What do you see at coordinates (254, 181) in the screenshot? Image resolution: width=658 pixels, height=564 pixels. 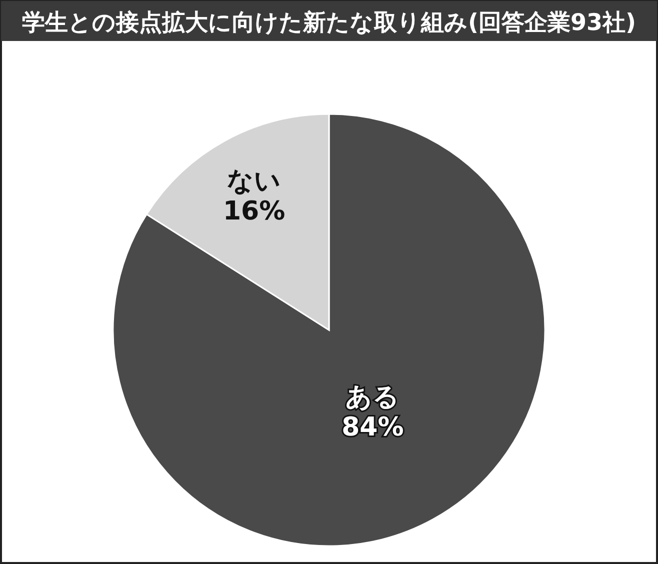 I see `slice-label: ない` at bounding box center [254, 181].